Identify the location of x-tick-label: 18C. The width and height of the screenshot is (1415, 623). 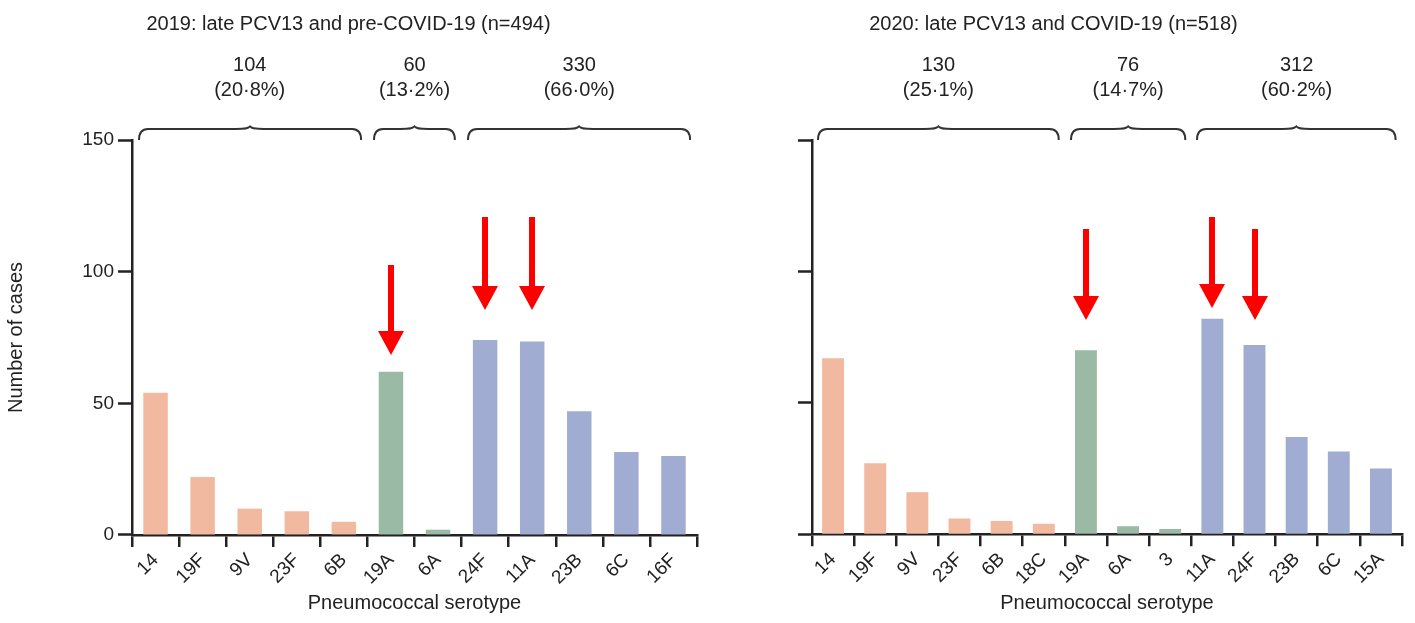
(1030, 567).